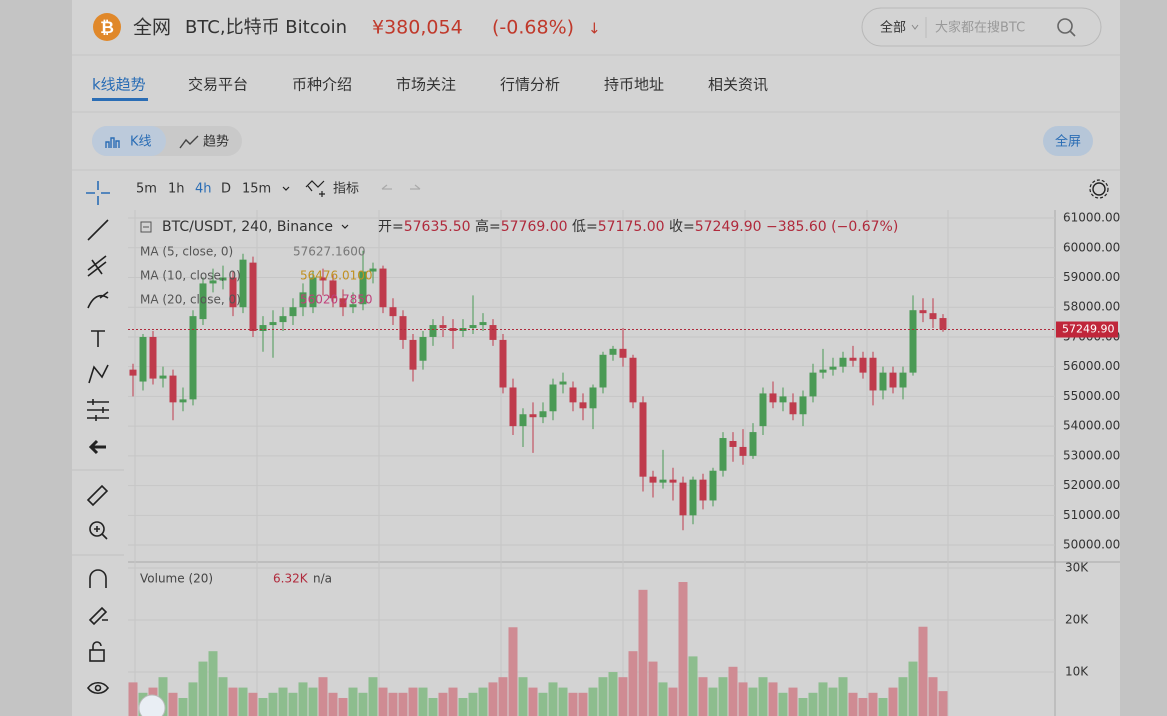 The height and width of the screenshot is (716, 1167). I want to click on kline-icon, so click(112, 142).